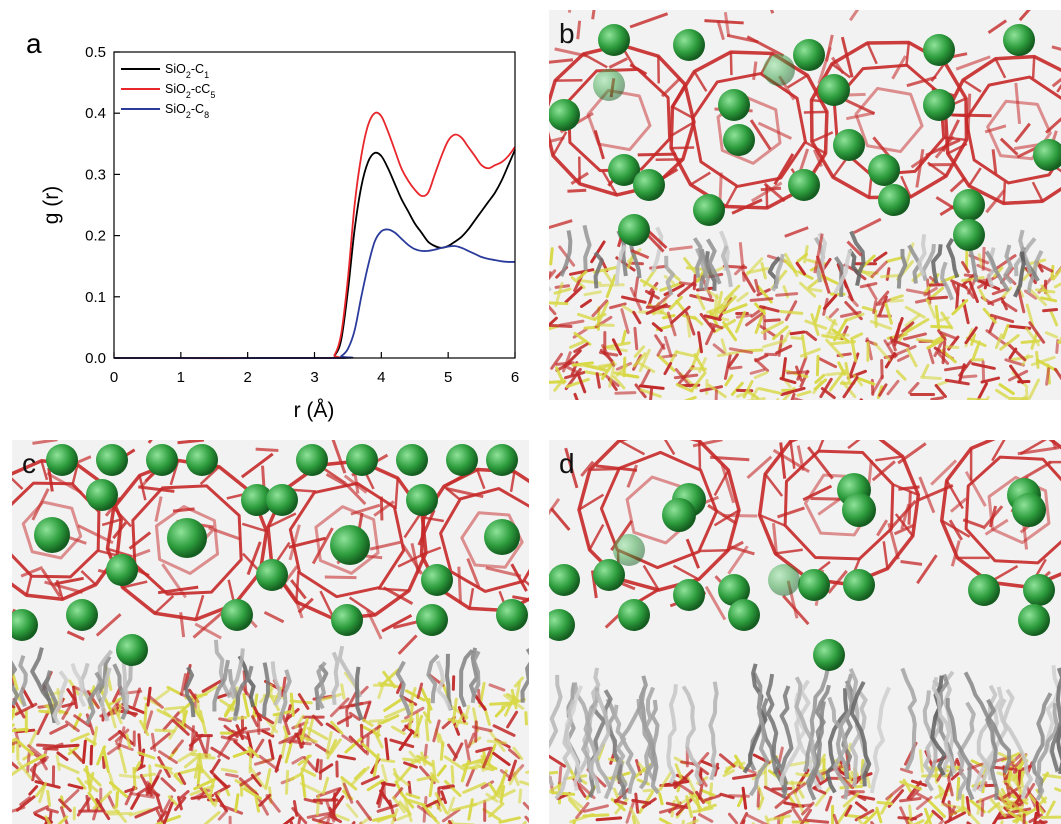 This screenshot has width=1061, height=824. Describe the element at coordinates (314, 377) in the screenshot. I see `x-tick-label: 3` at that location.